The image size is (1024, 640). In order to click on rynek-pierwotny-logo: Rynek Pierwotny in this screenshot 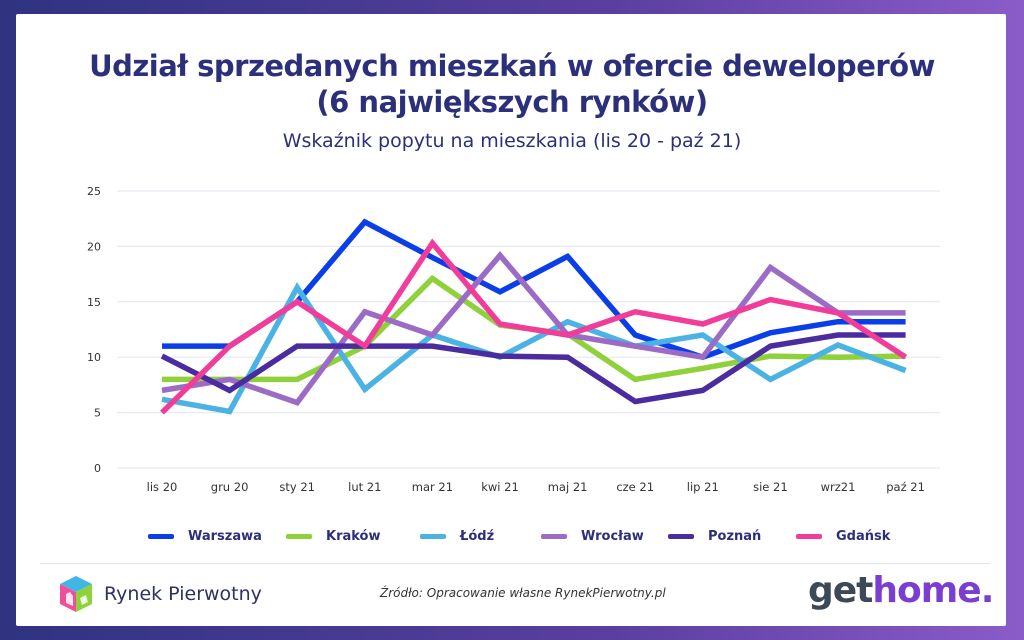, I will do `click(159, 594)`.